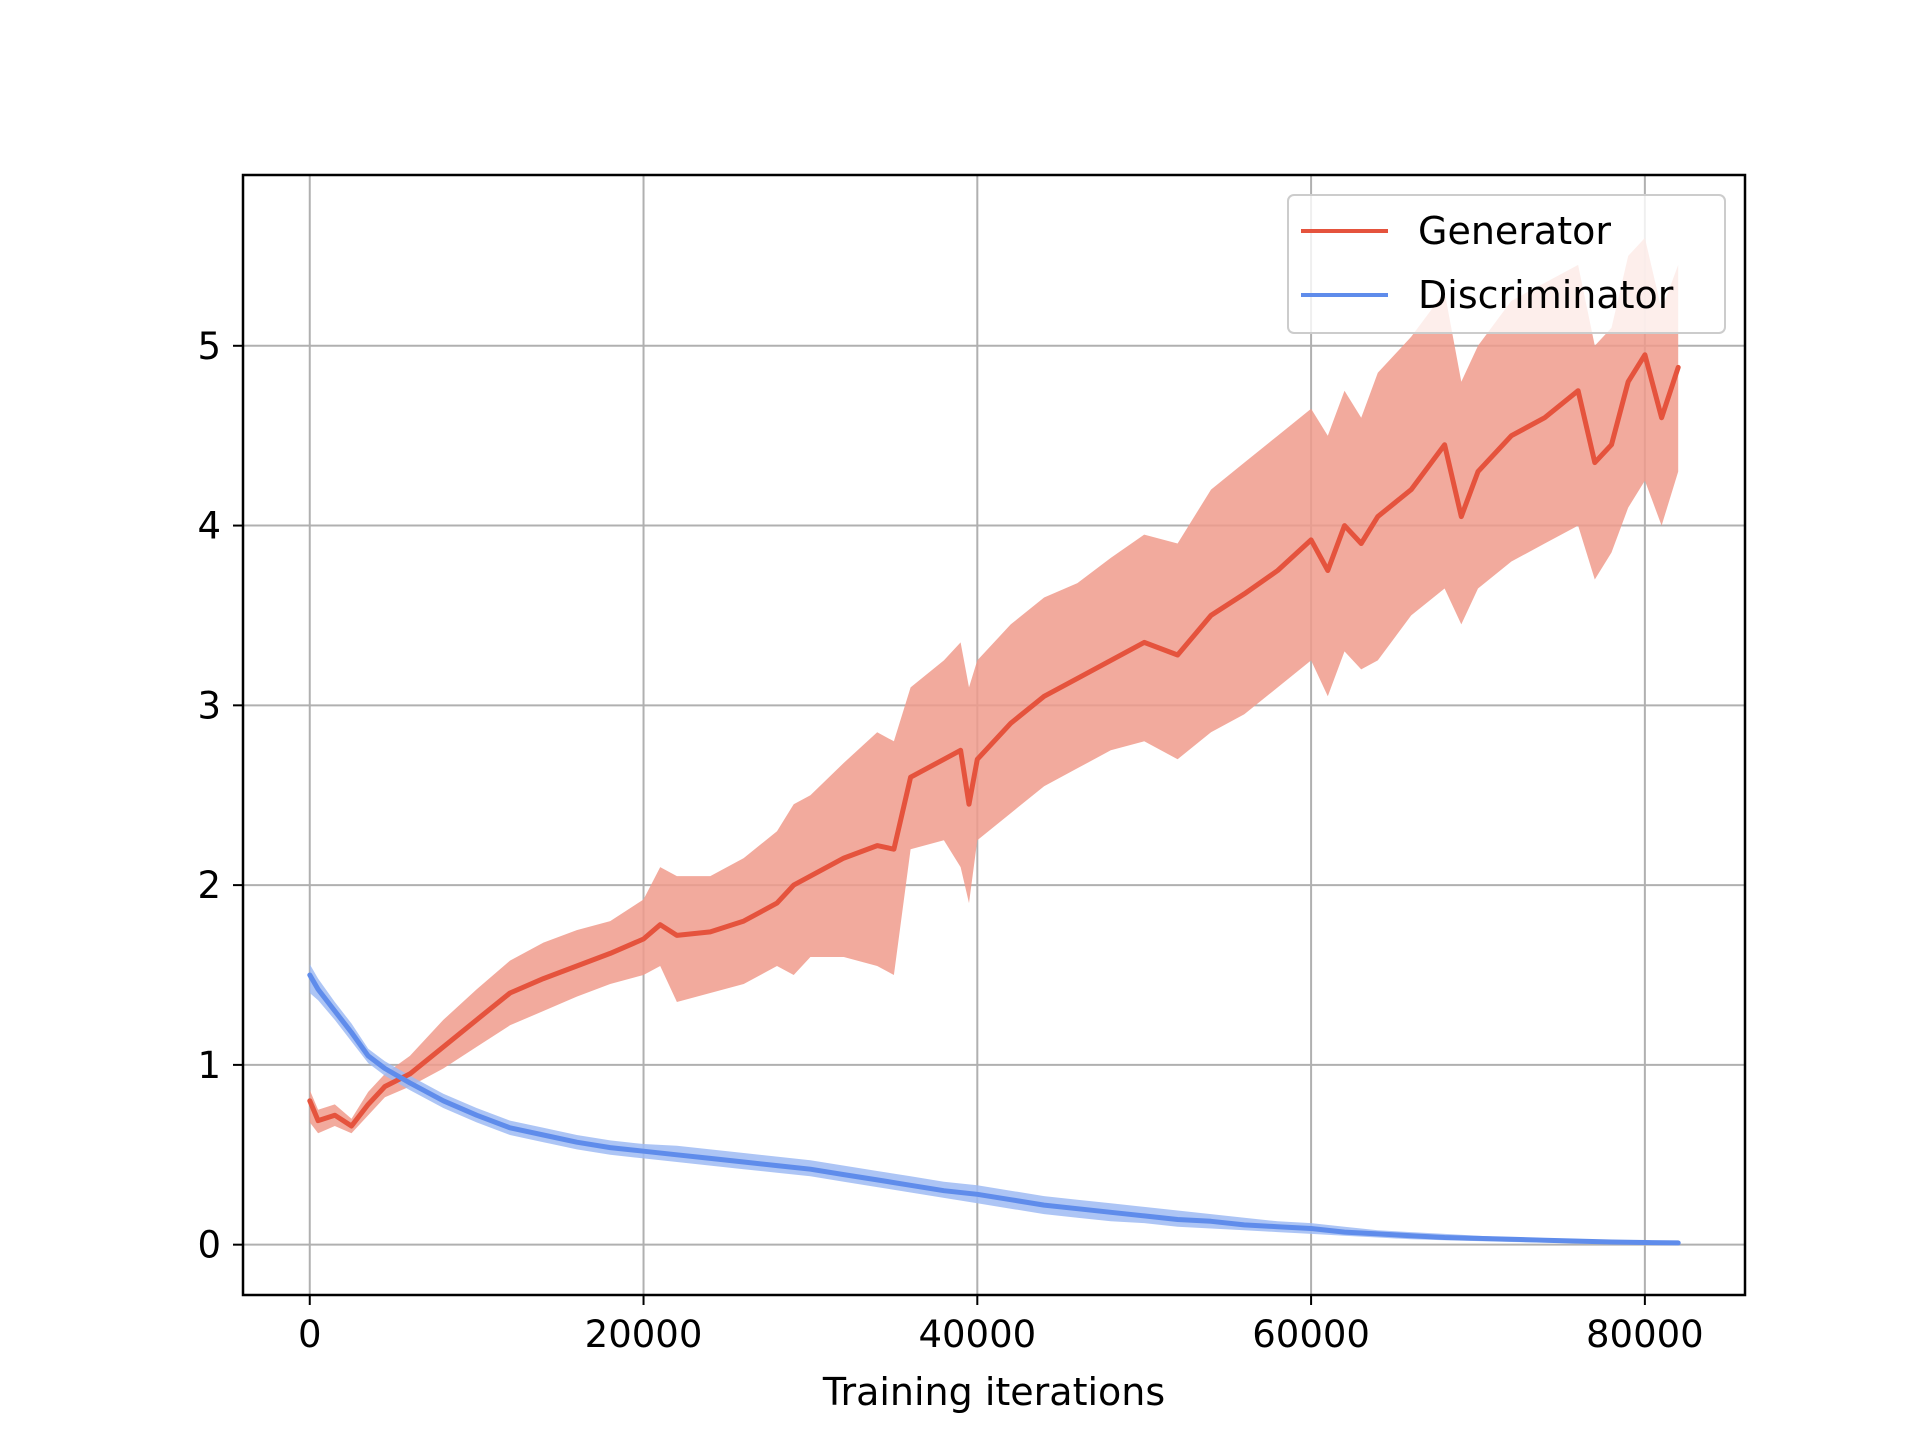 Image resolution: width=1920 pixels, height=1440 pixels. What do you see at coordinates (310, 1334) in the screenshot?
I see `x-tick-label-0: 0` at bounding box center [310, 1334].